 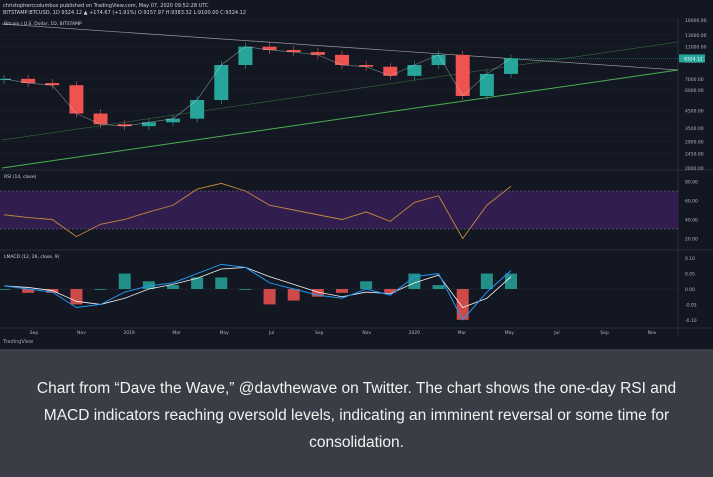 I want to click on macd-tick-label: 0.05, so click(x=690, y=275).